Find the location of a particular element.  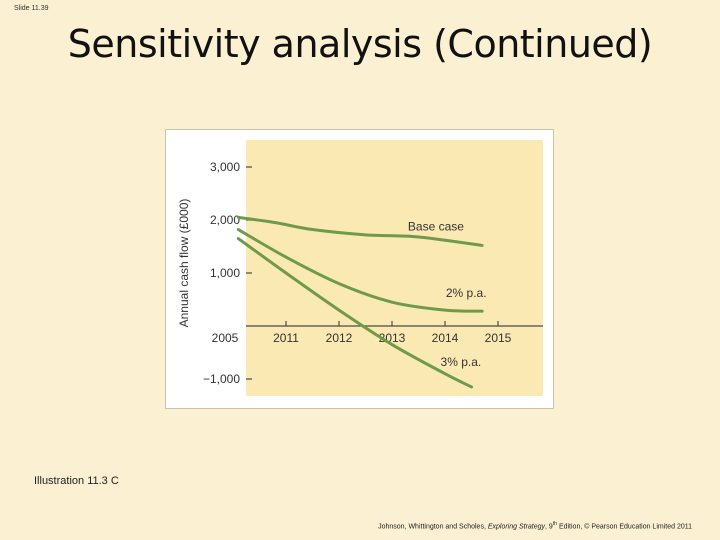

x-tick-label: 2012 is located at coordinates (339, 338).